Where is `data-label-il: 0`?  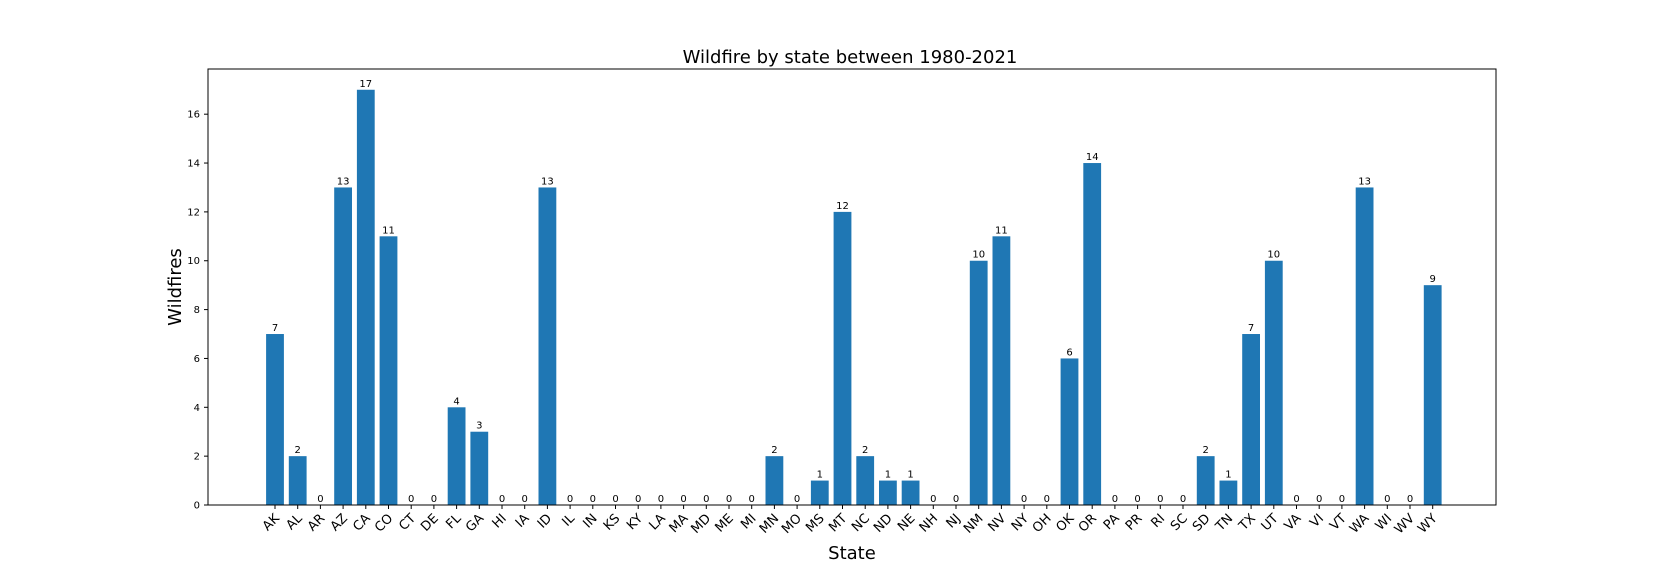 data-label-il: 0 is located at coordinates (570, 499).